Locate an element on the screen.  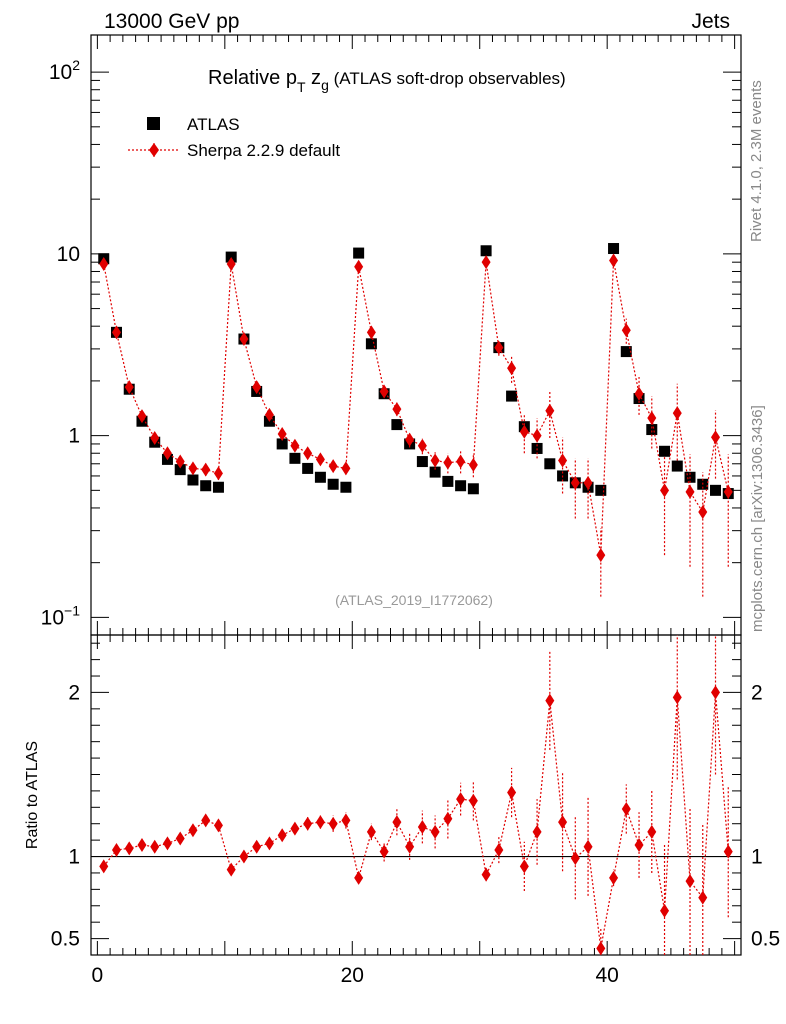
ratio-y-tick-label: 2 is located at coordinates (74, 692).